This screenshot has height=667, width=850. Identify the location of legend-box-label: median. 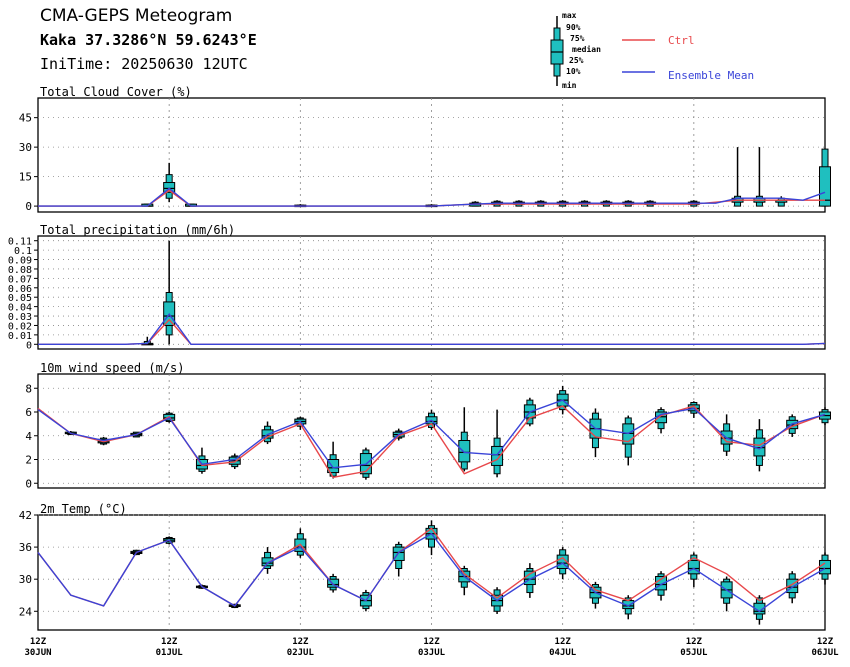
(586, 49).